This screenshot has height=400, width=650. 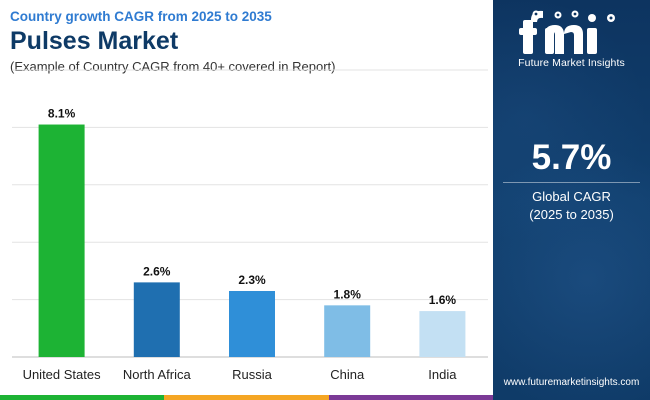 What do you see at coordinates (566, 32) in the screenshot?
I see `fmi-logo-icon` at bounding box center [566, 32].